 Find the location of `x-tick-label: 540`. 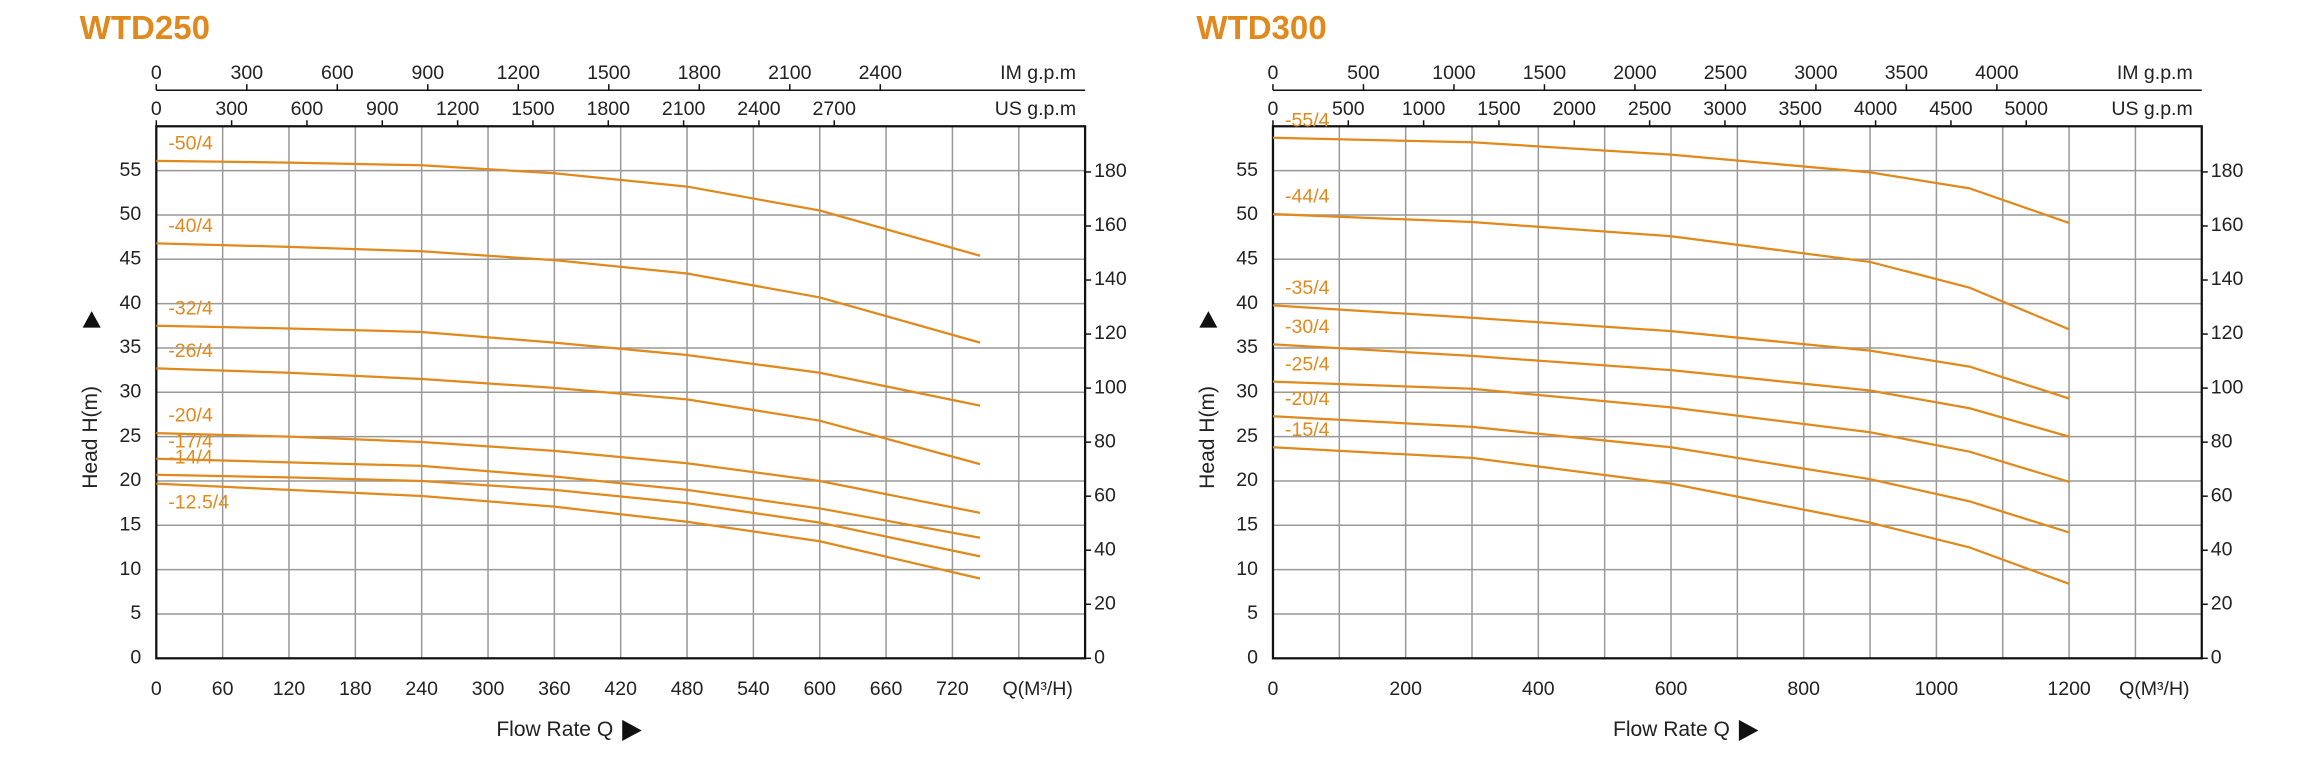

x-tick-label: 540 is located at coordinates (753, 689).